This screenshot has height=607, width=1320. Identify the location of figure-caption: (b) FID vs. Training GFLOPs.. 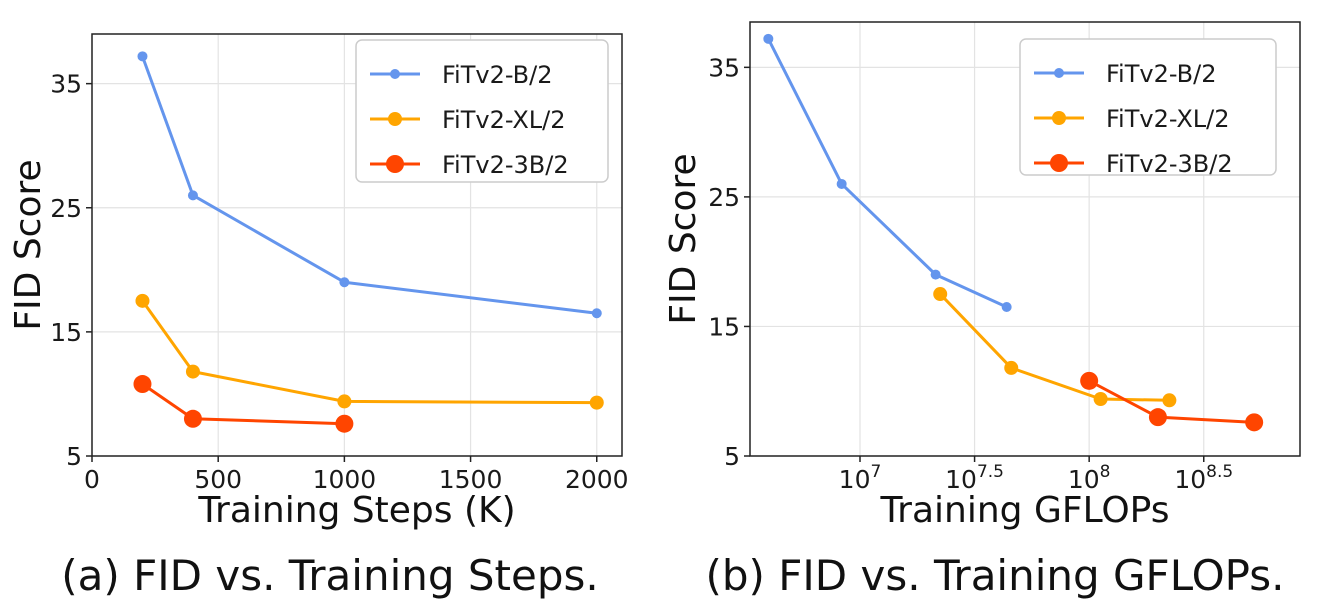
(994, 575).